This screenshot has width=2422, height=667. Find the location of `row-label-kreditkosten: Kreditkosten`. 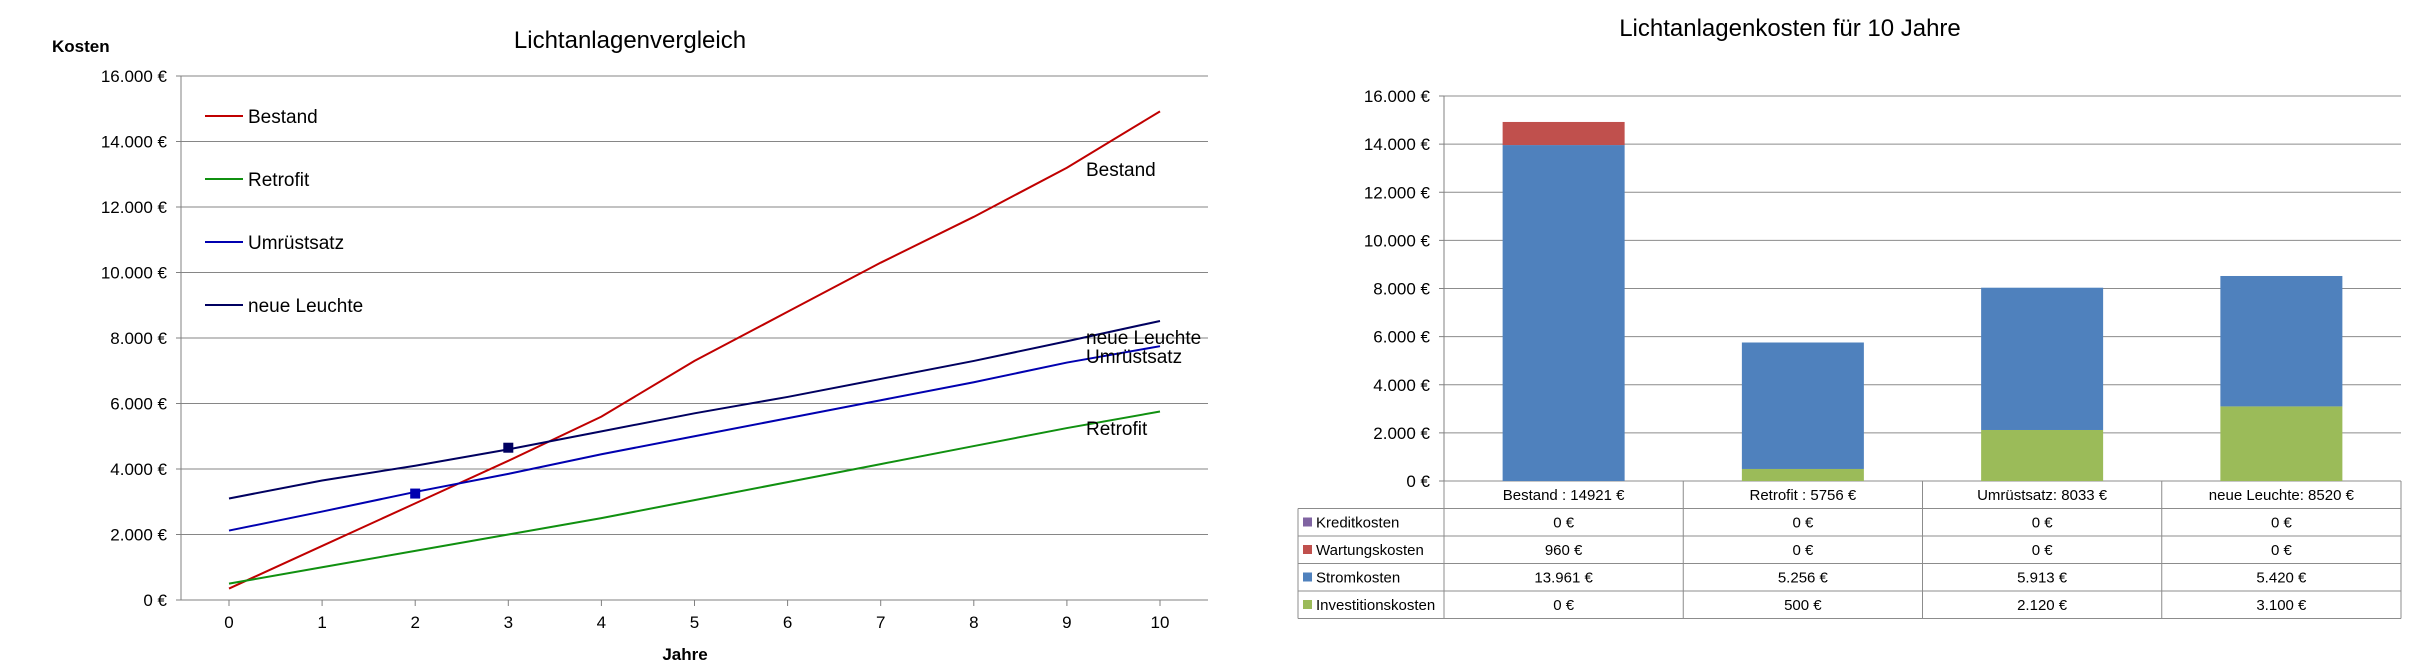

row-label-kreditkosten: Kreditkosten is located at coordinates (1357, 523).